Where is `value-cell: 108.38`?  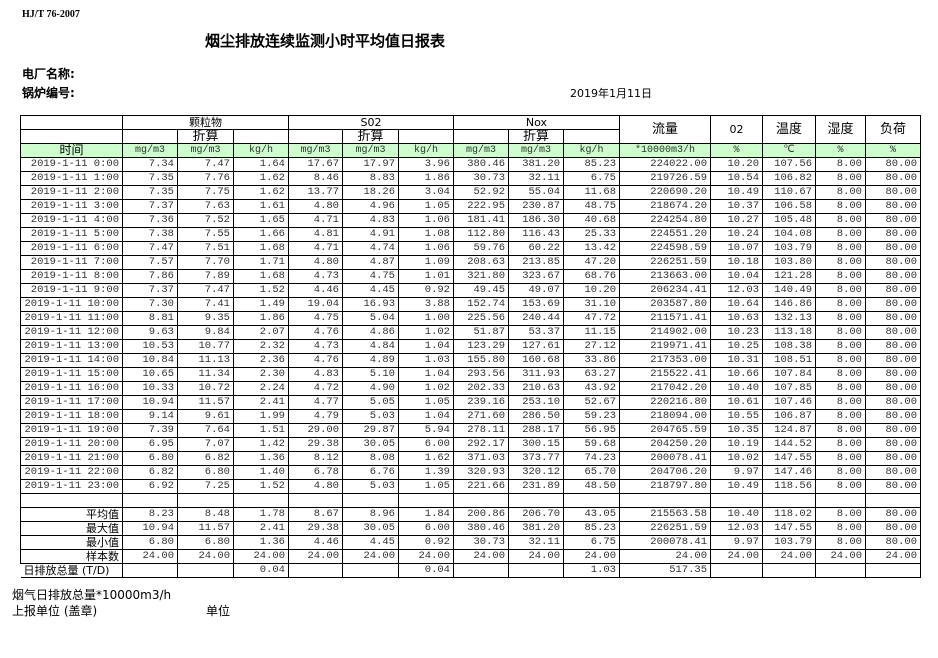
value-cell: 108.38 is located at coordinates (789, 346).